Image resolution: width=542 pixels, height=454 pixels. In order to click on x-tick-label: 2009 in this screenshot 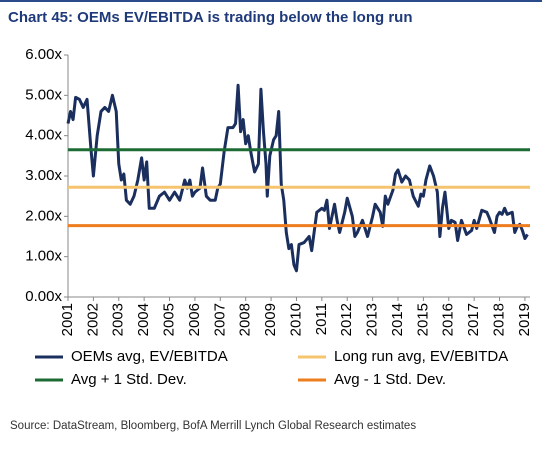, I will do `click(270, 319)`.